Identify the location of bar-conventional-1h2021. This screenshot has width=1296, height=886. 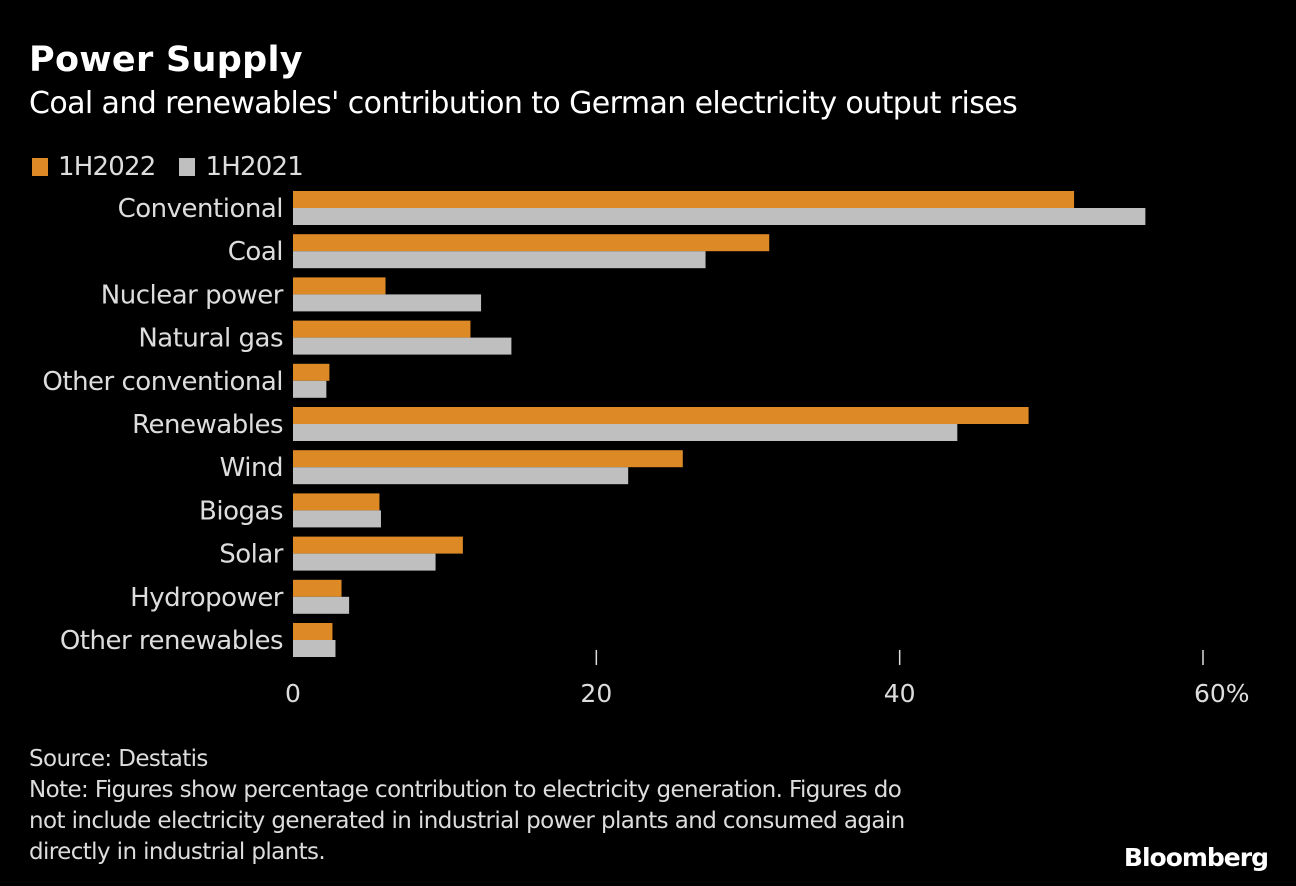
(719, 216).